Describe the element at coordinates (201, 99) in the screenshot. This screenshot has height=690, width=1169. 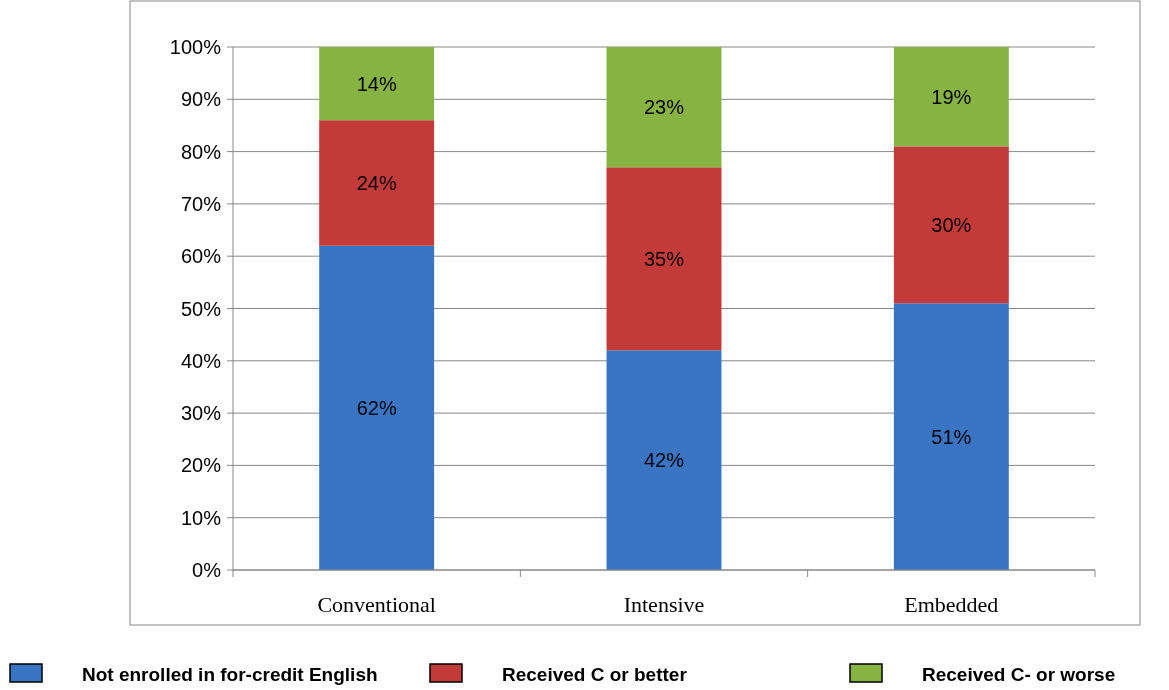
I see `y-tick-label: 90%` at that location.